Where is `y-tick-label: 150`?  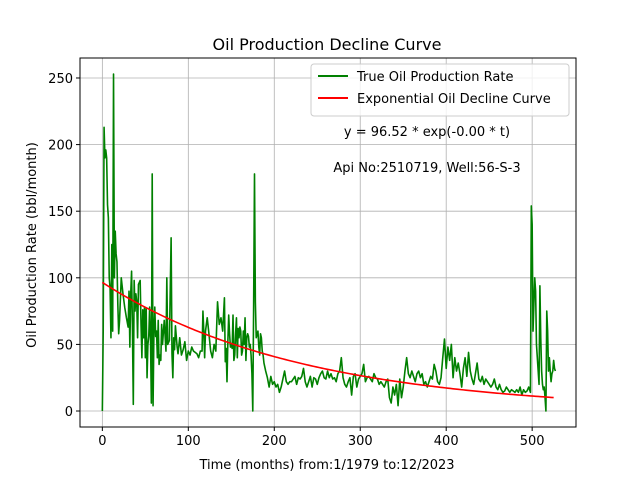
y-tick-label: 150 is located at coordinates (60, 212).